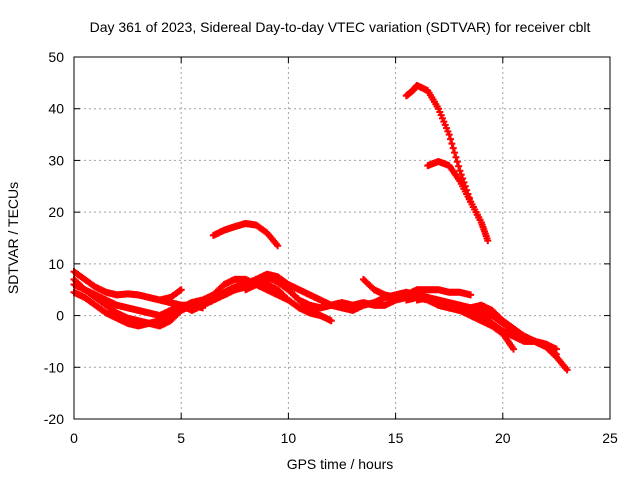  I want to click on x-tick-label: 25, so click(610, 438).